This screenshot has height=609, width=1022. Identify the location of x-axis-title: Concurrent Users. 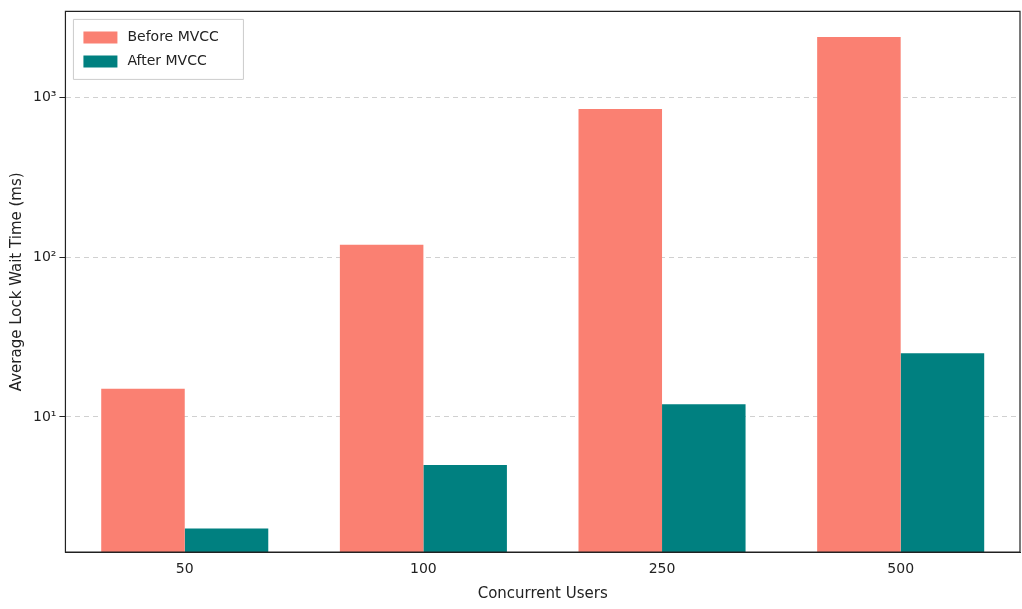
(542, 592).